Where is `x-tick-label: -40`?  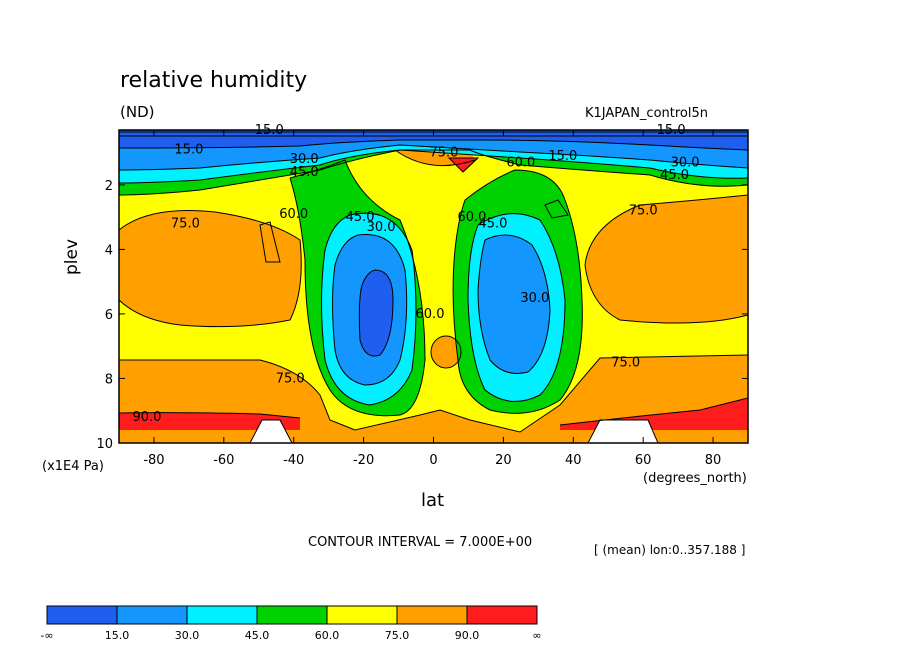
x-tick-label: -40 is located at coordinates (293, 460).